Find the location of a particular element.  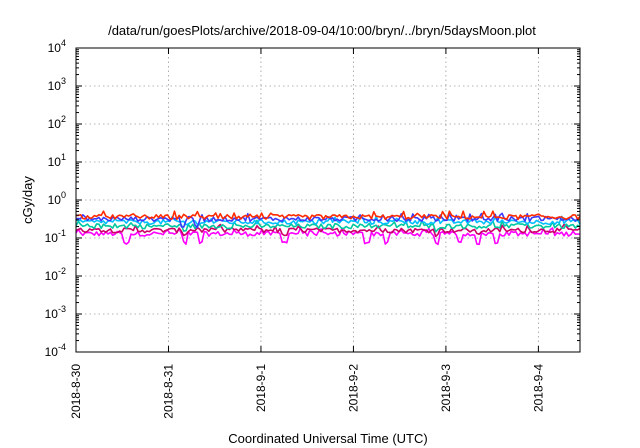

y-tick-labels: 10⁻⁴ 10⁻³ 10⁻² 10⁻¹ 10⁰ 10¹ 10² 10³ 10⁴ is located at coordinates (55, 198).